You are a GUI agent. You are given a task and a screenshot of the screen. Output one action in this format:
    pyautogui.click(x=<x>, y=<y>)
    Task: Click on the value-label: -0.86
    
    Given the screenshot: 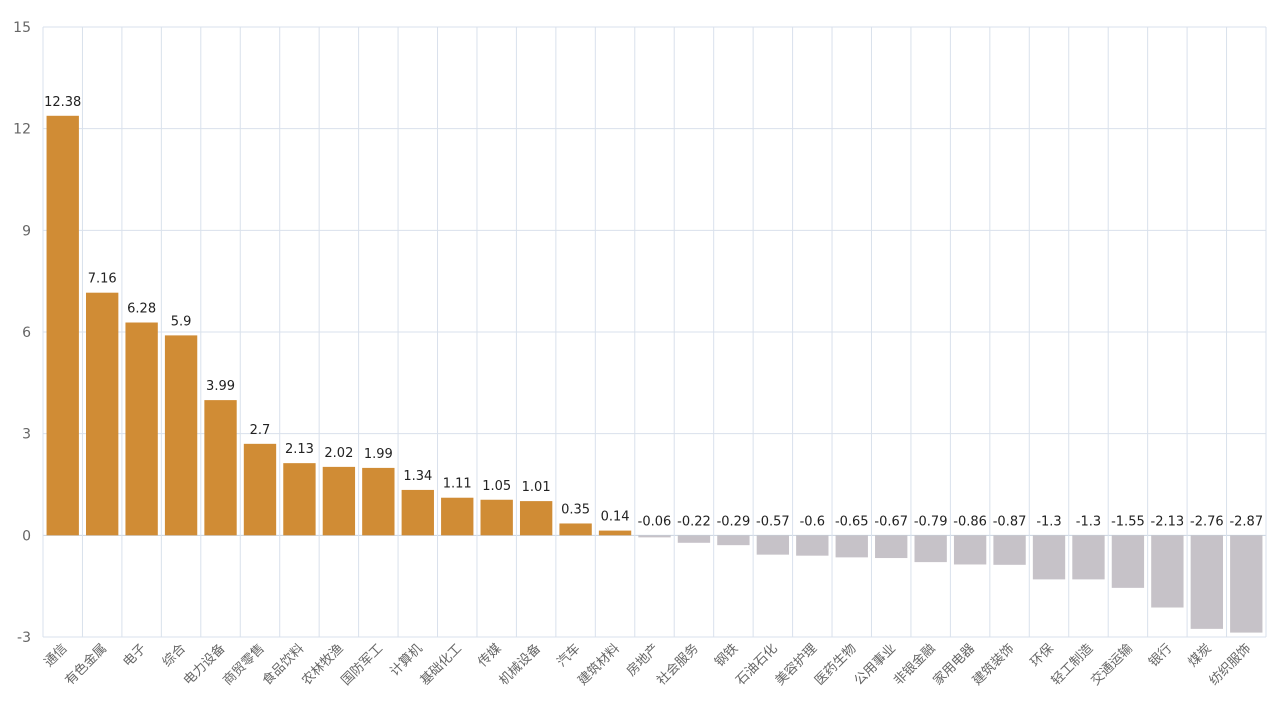 What is the action you would take?
    pyautogui.click(x=970, y=521)
    